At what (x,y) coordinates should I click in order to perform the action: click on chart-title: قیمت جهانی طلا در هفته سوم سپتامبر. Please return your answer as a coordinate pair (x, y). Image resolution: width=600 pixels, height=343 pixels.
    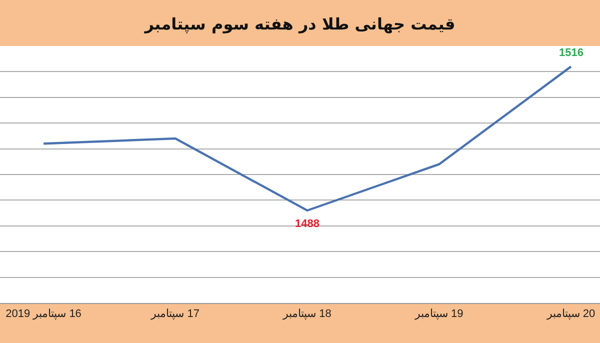
    Looking at the image, I should click on (300, 24).